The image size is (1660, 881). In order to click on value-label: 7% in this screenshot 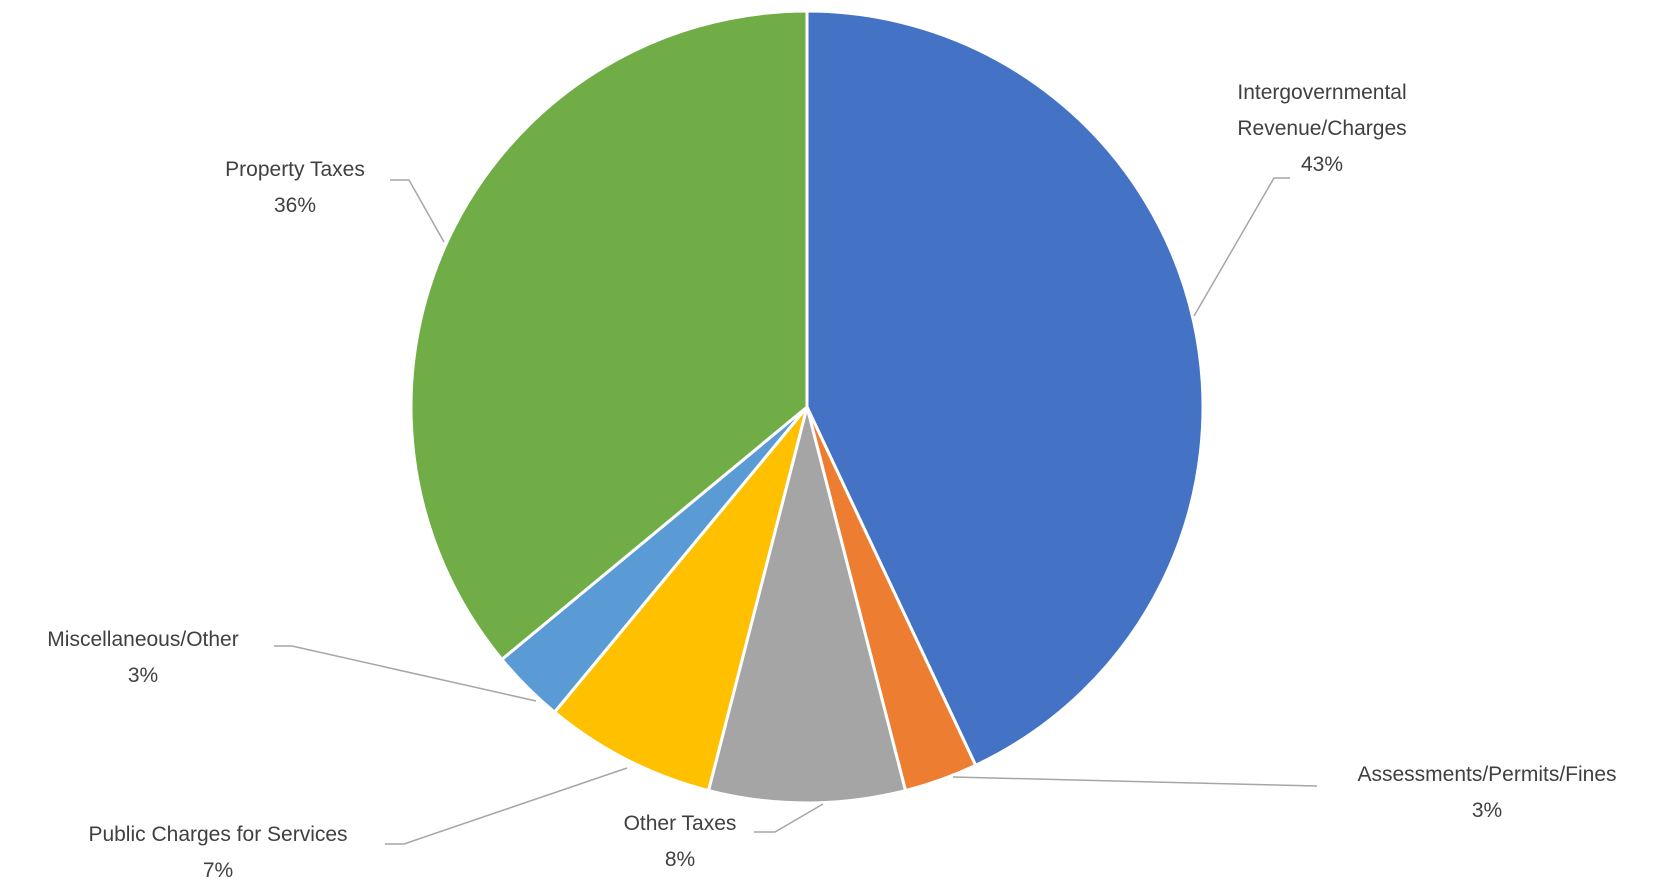, I will do `click(218, 870)`.